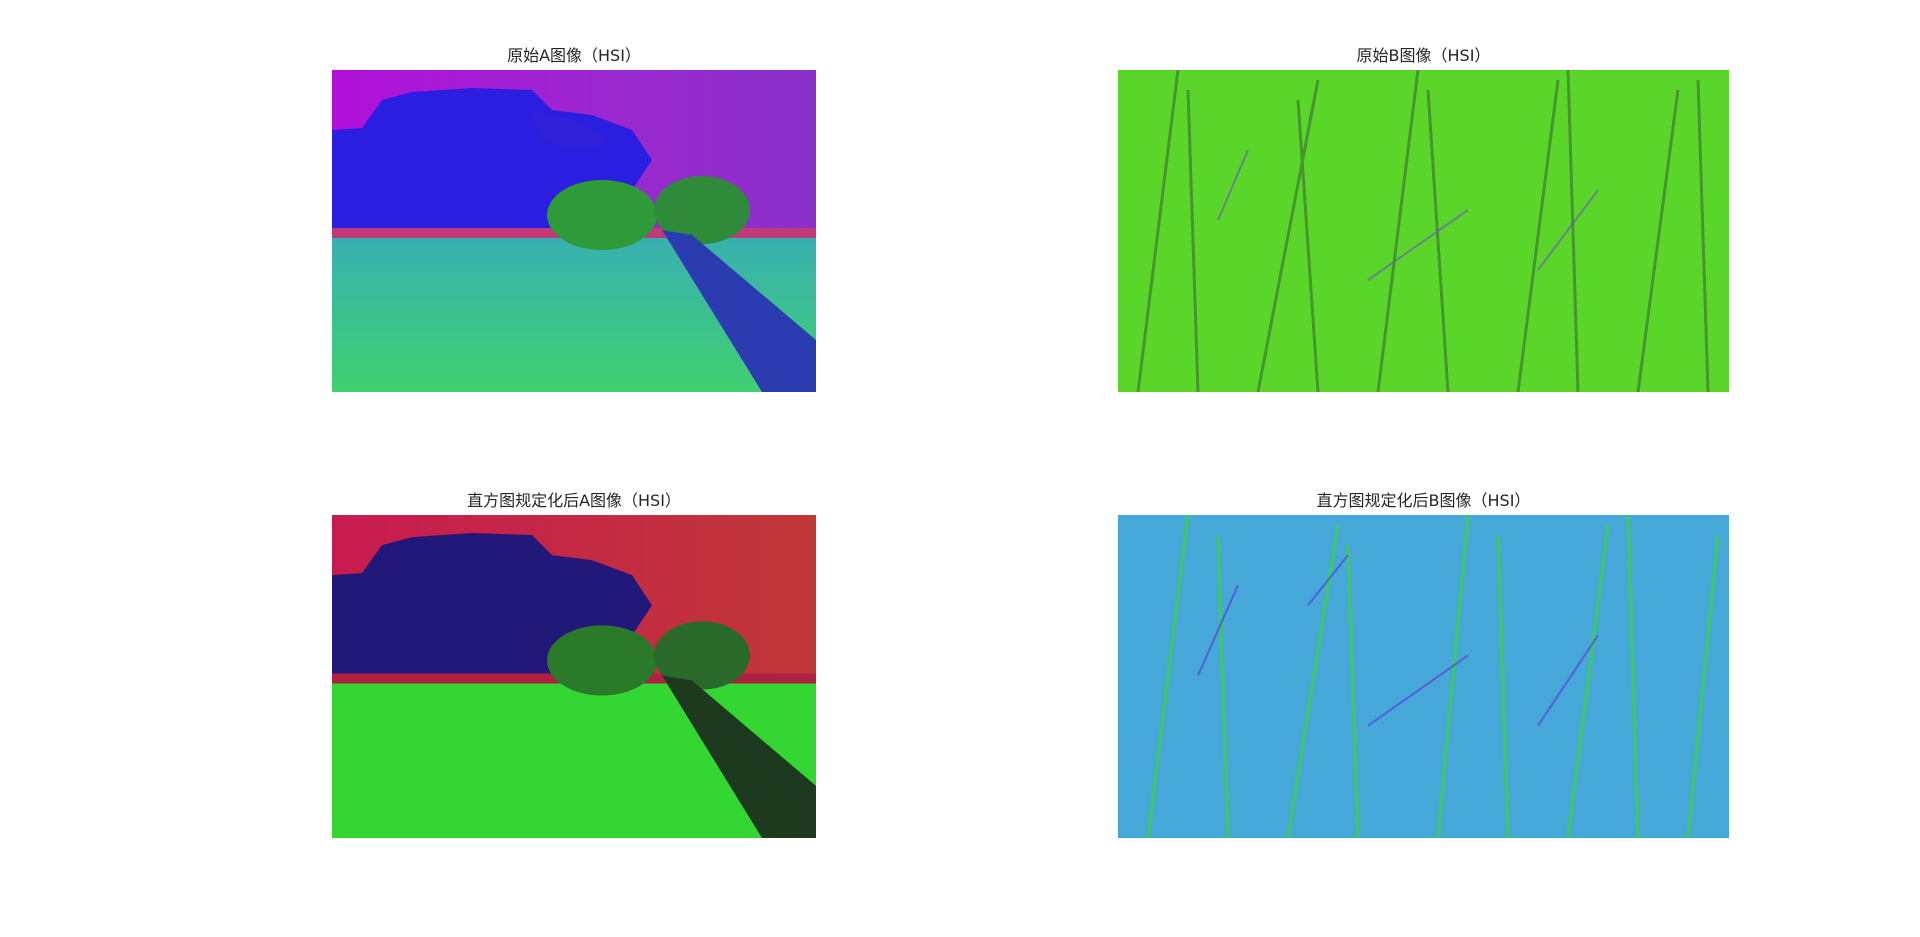 The width and height of the screenshot is (1920, 937). I want to click on subplot-original-a: 原始A图像（HSI）, so click(574, 219).